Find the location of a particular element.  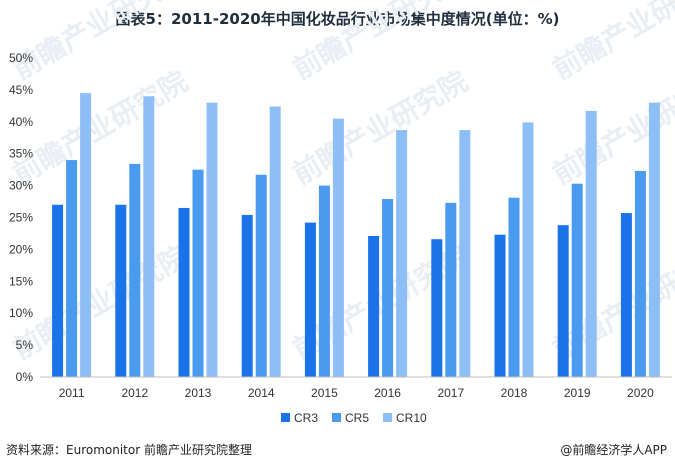

legend-label-cr10: CR10 is located at coordinates (411, 418).